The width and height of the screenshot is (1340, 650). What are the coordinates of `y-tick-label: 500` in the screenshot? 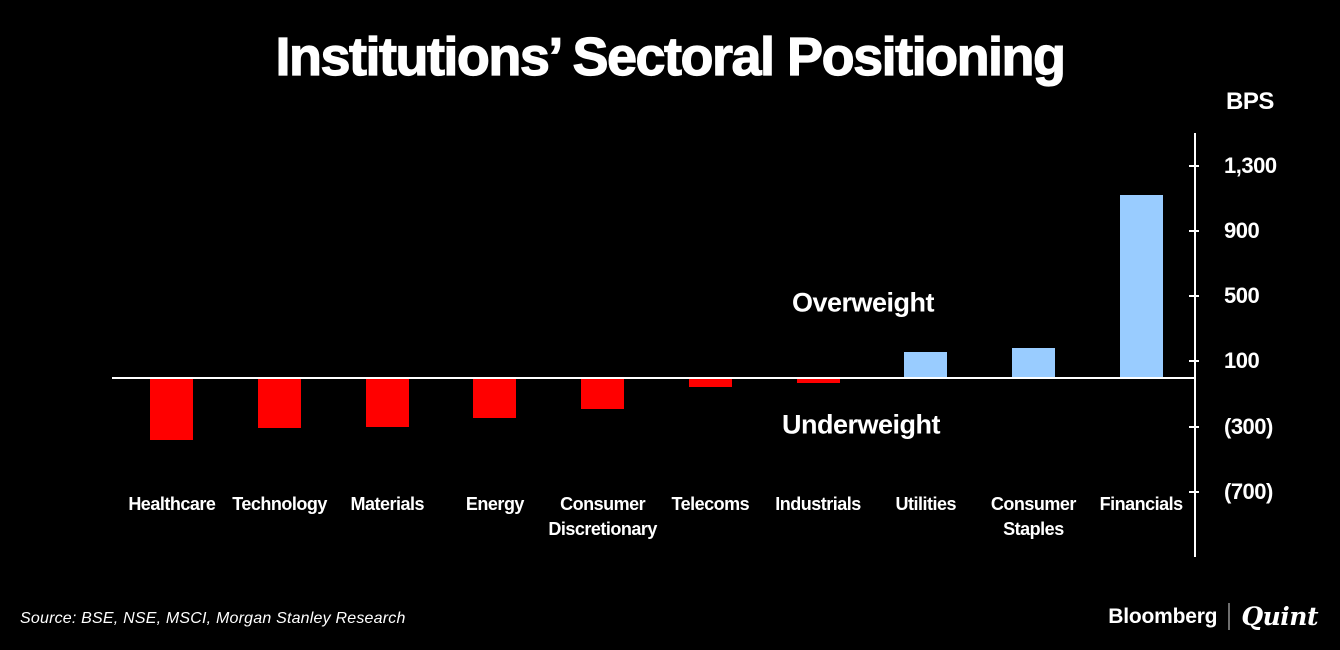 It's located at (1242, 296).